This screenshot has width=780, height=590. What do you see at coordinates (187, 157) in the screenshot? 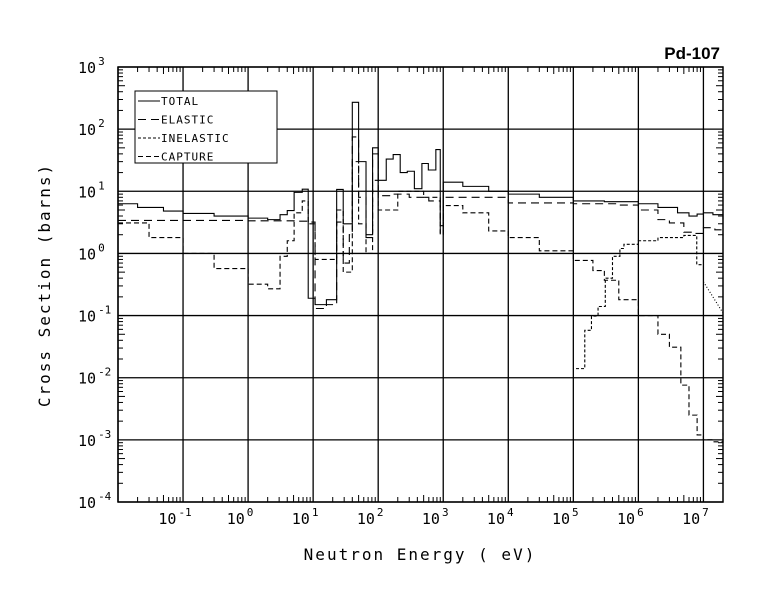
I see `legend-label: CAPTURE` at bounding box center [187, 157].